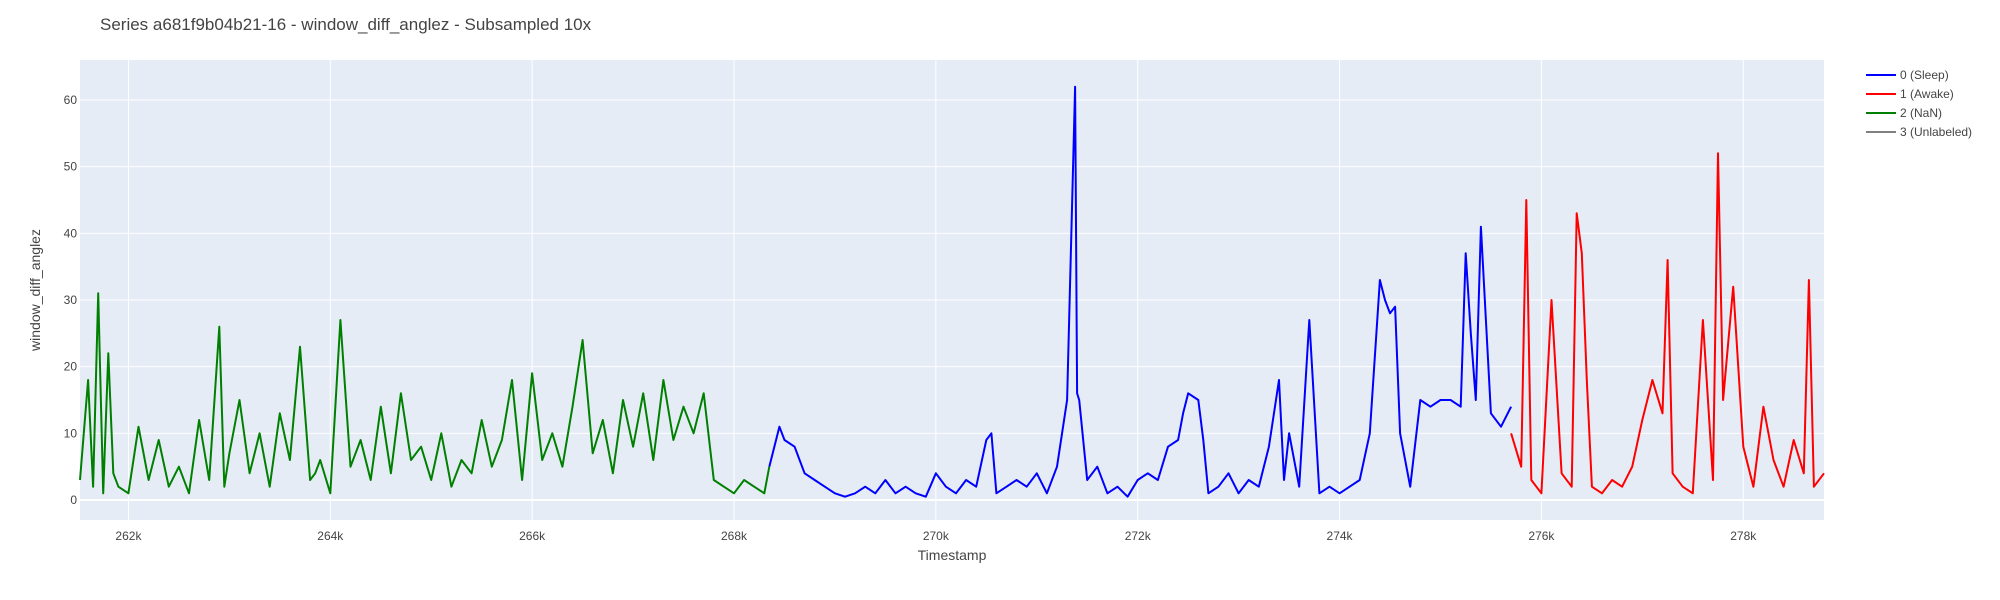 The width and height of the screenshot is (2000, 600). I want to click on legend-item: 3 (Unlabeled), so click(1919, 132).